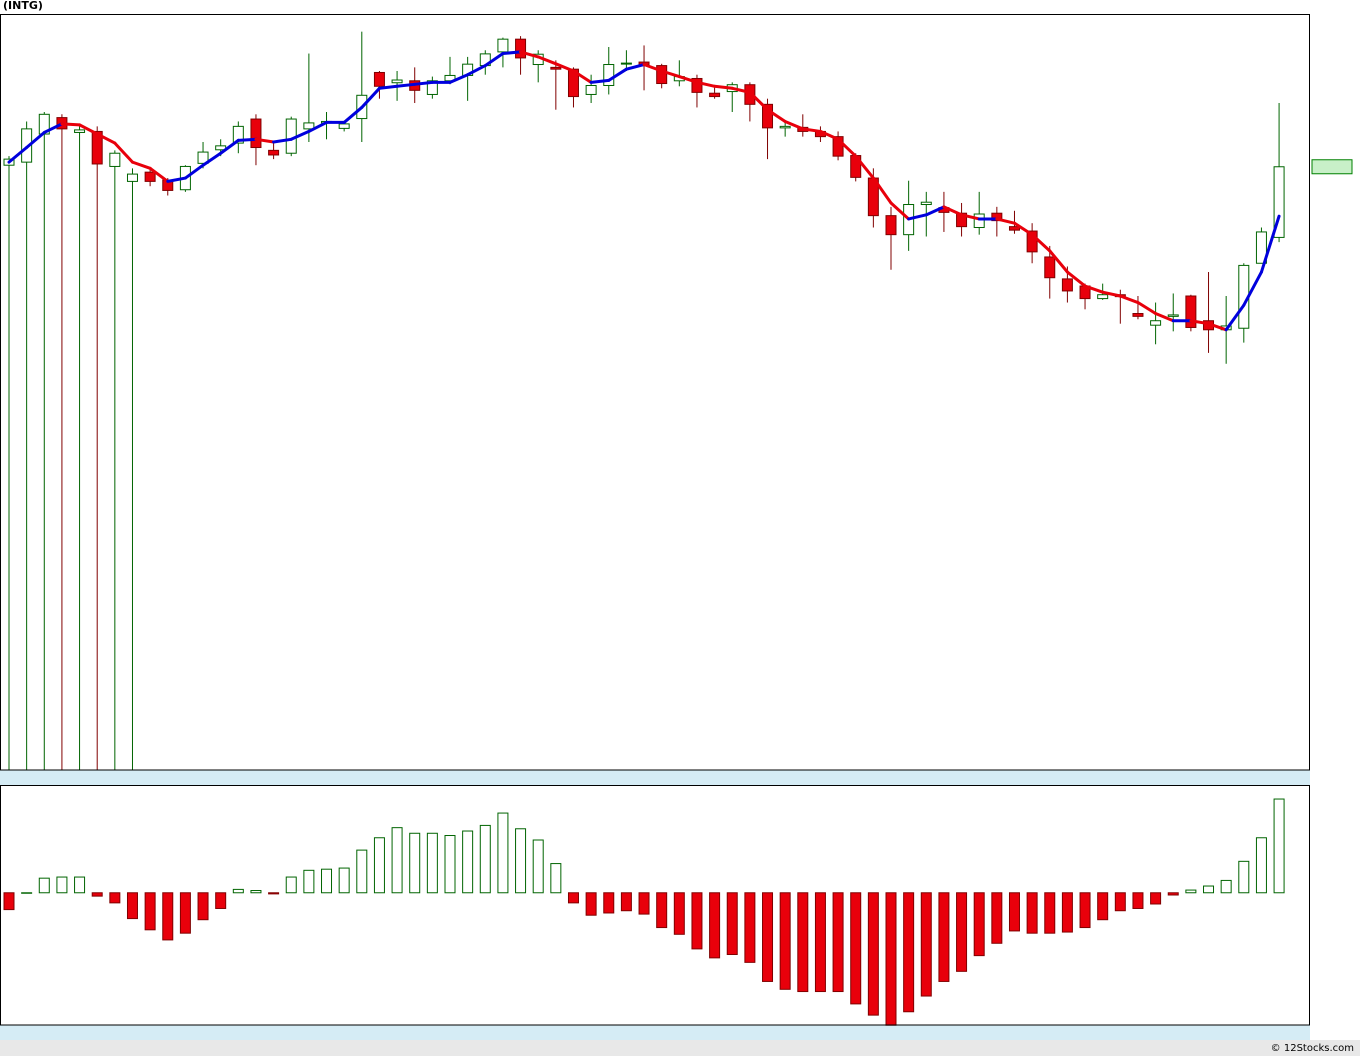 The image size is (1360, 1056). I want to click on price-box, so click(1332, 167).